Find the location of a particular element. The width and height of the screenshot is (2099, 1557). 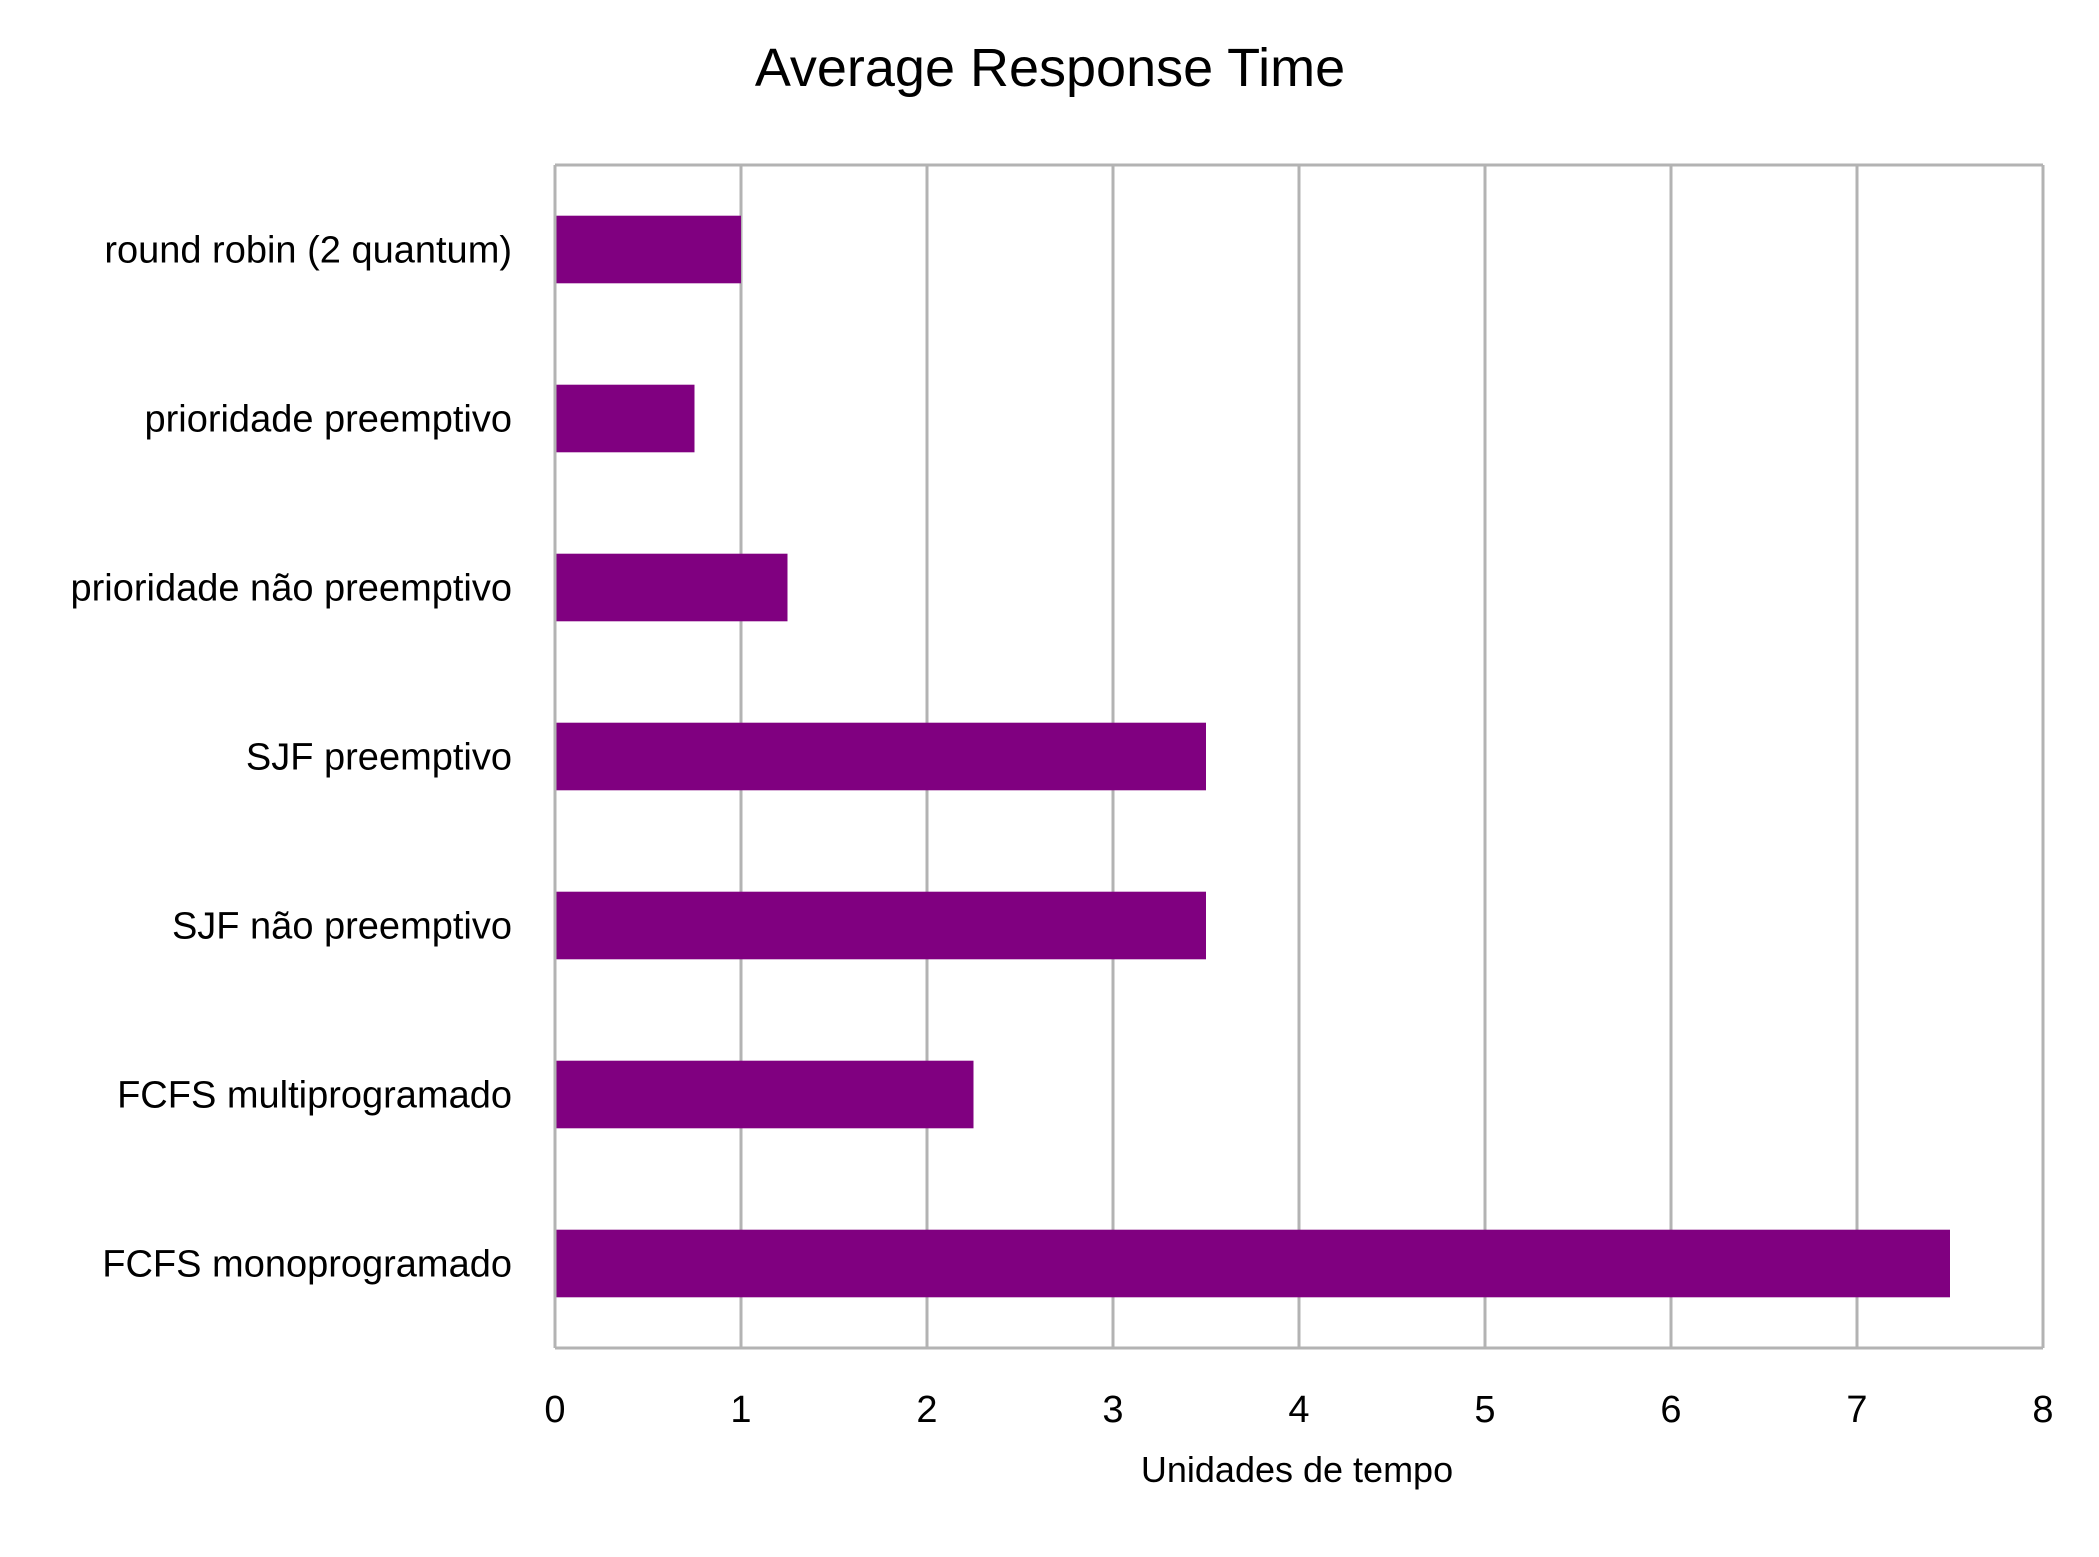

category-label-6: FCFS monoprogramado is located at coordinates (307, 1265).